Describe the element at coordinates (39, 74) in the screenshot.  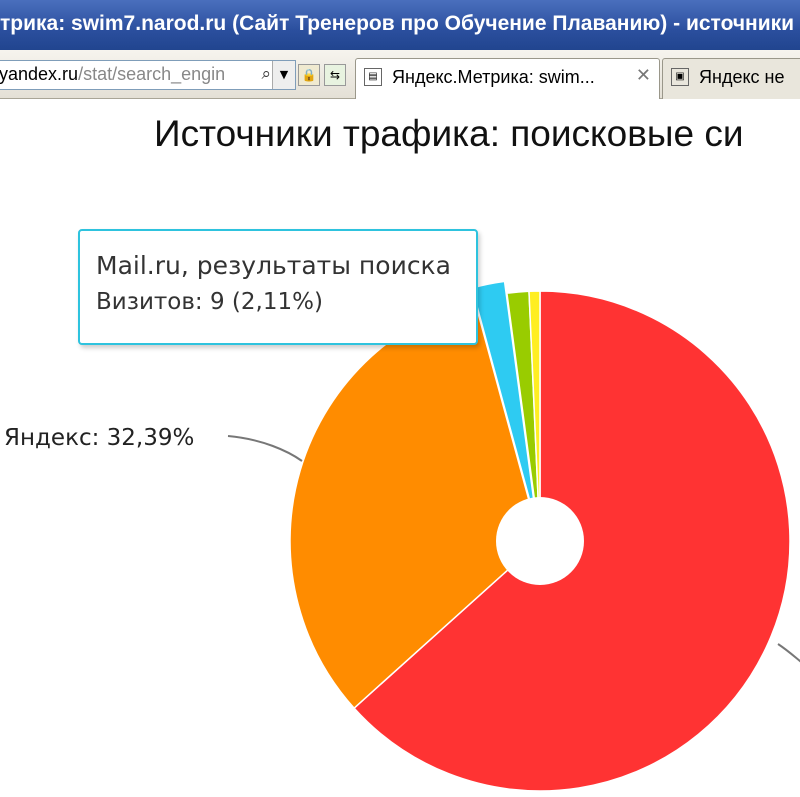
I see `address-host: yandex.ru` at that location.